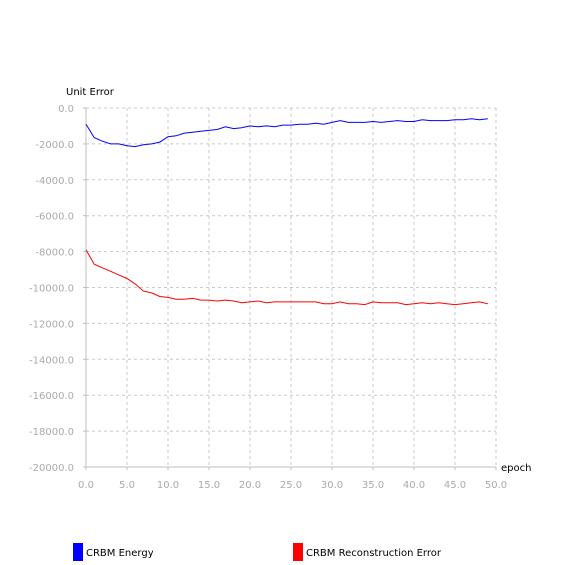  What do you see at coordinates (120, 553) in the screenshot?
I see `legend-label: CRBM Energy` at bounding box center [120, 553].